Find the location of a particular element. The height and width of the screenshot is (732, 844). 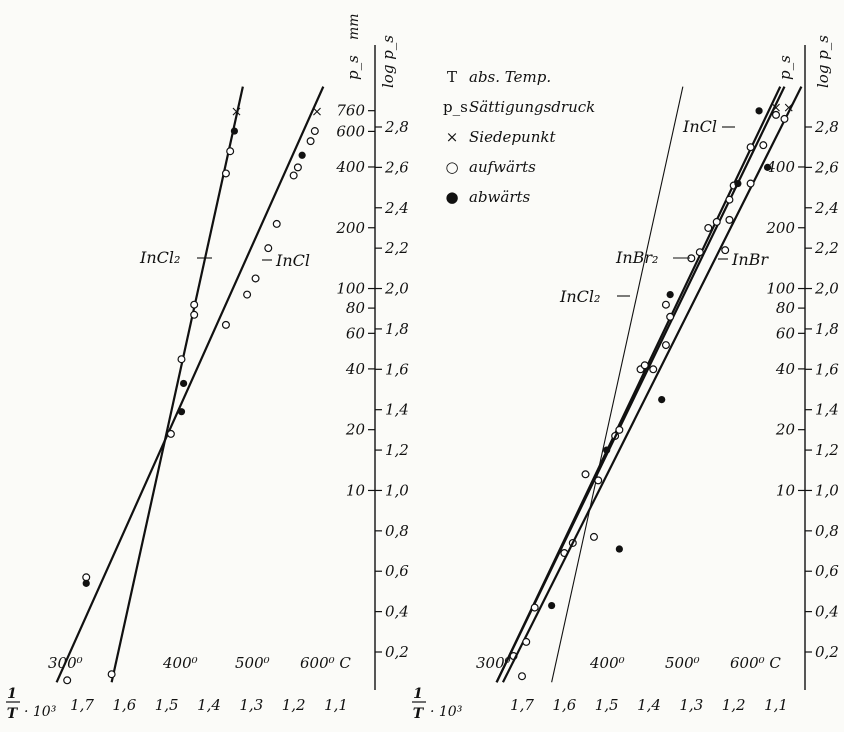

axis-mm-label: mm is located at coordinates (354, 26).